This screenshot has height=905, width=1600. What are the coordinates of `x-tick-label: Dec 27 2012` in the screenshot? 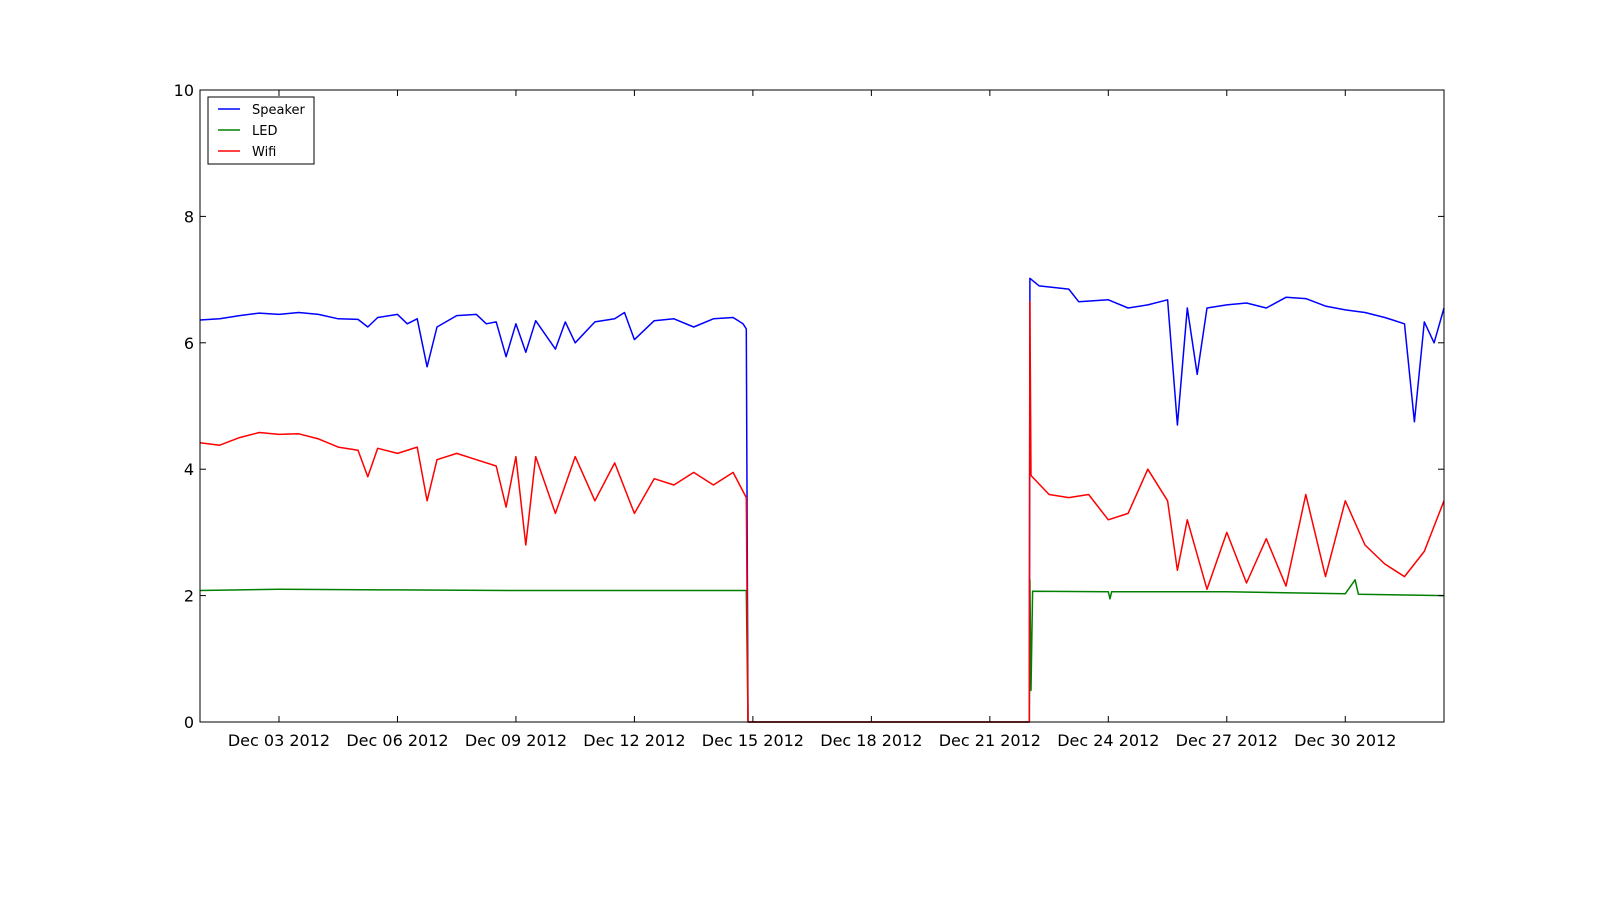 It's located at (1227, 740).